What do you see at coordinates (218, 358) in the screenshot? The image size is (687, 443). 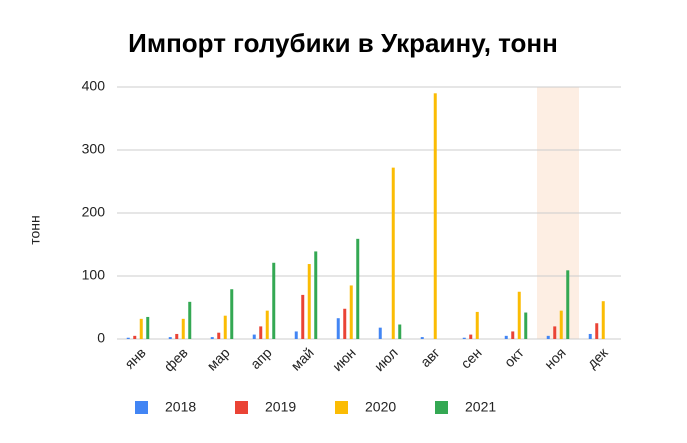 I see `x-tick-label: мар` at bounding box center [218, 358].